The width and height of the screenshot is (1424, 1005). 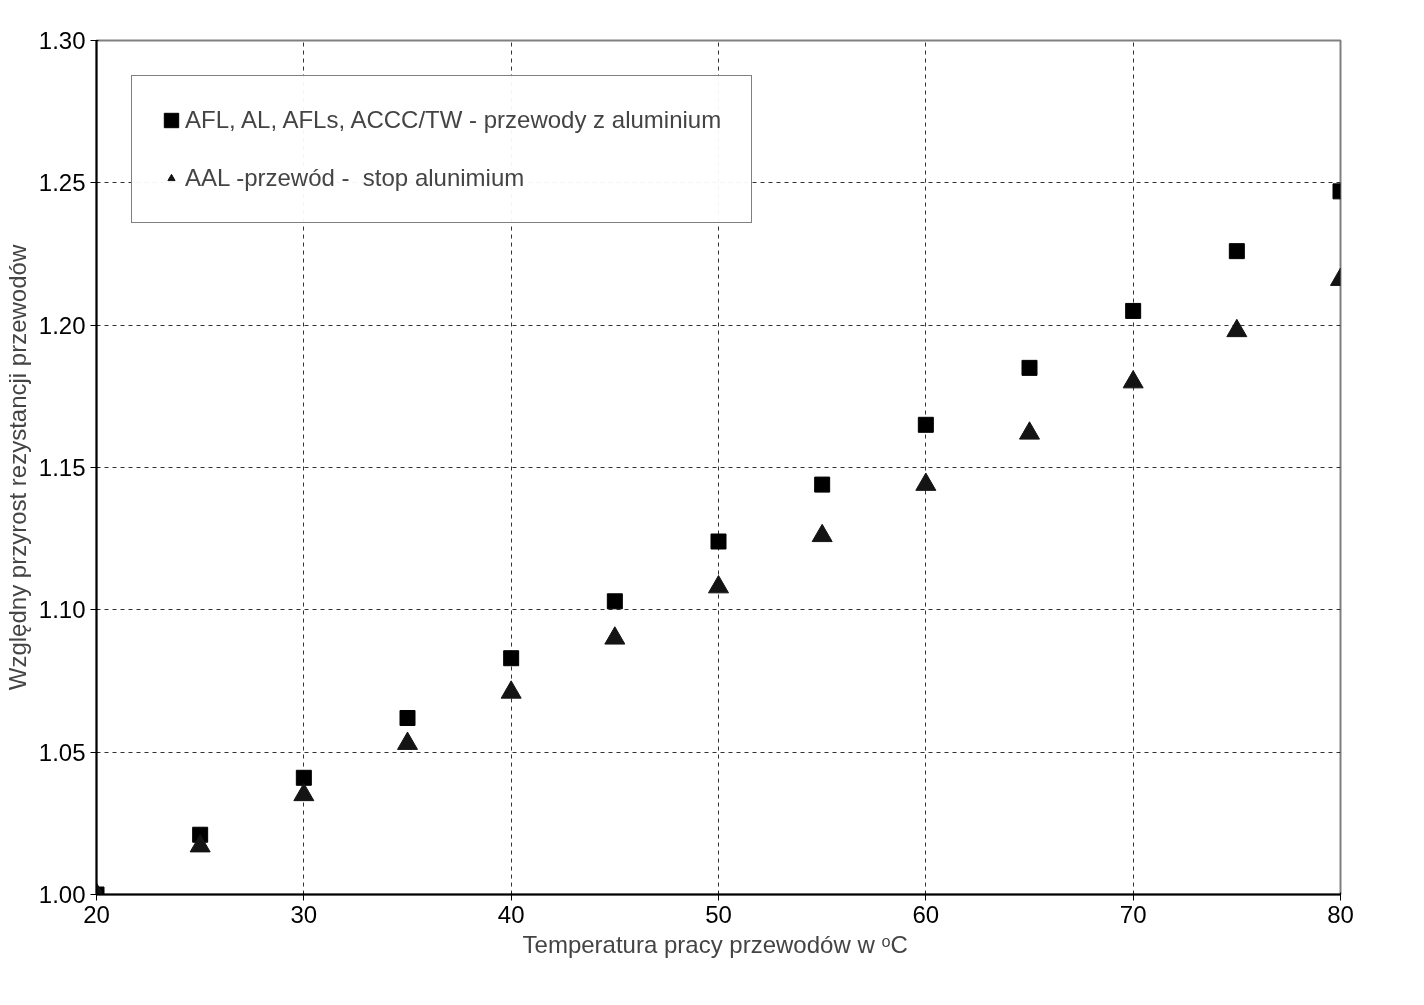 What do you see at coordinates (1340, 914) in the screenshot?
I see `x-tick-label: 80` at bounding box center [1340, 914].